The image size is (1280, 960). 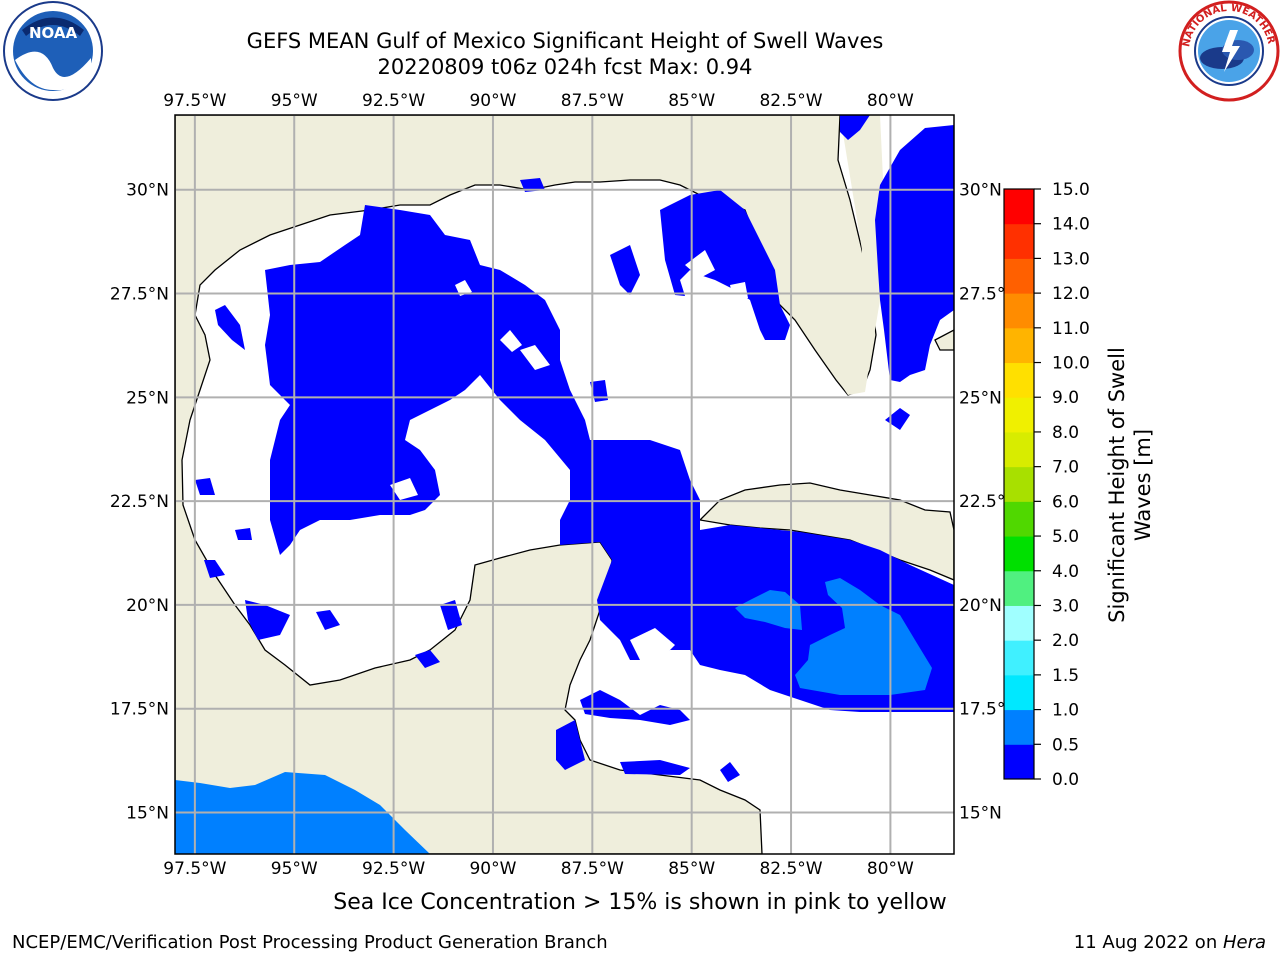 What do you see at coordinates (592, 869) in the screenshot?
I see `lon-tick-bottom: 87.5°W` at bounding box center [592, 869].